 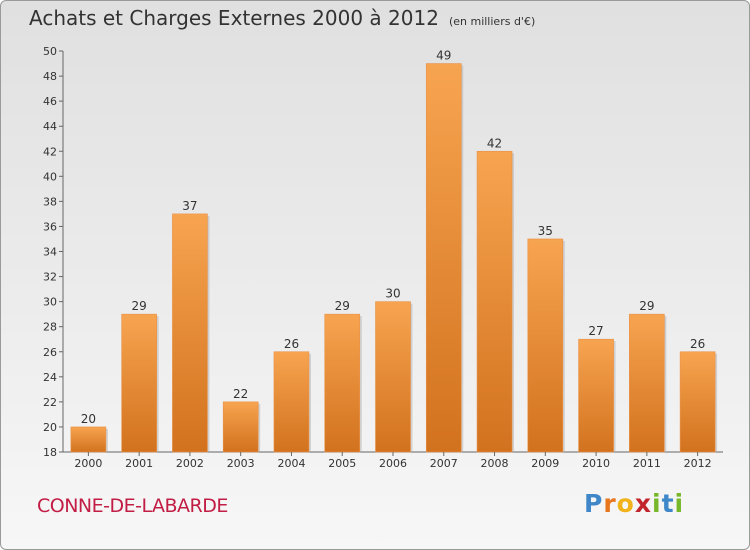 I want to click on bar-value-label: 49, so click(x=443, y=56).